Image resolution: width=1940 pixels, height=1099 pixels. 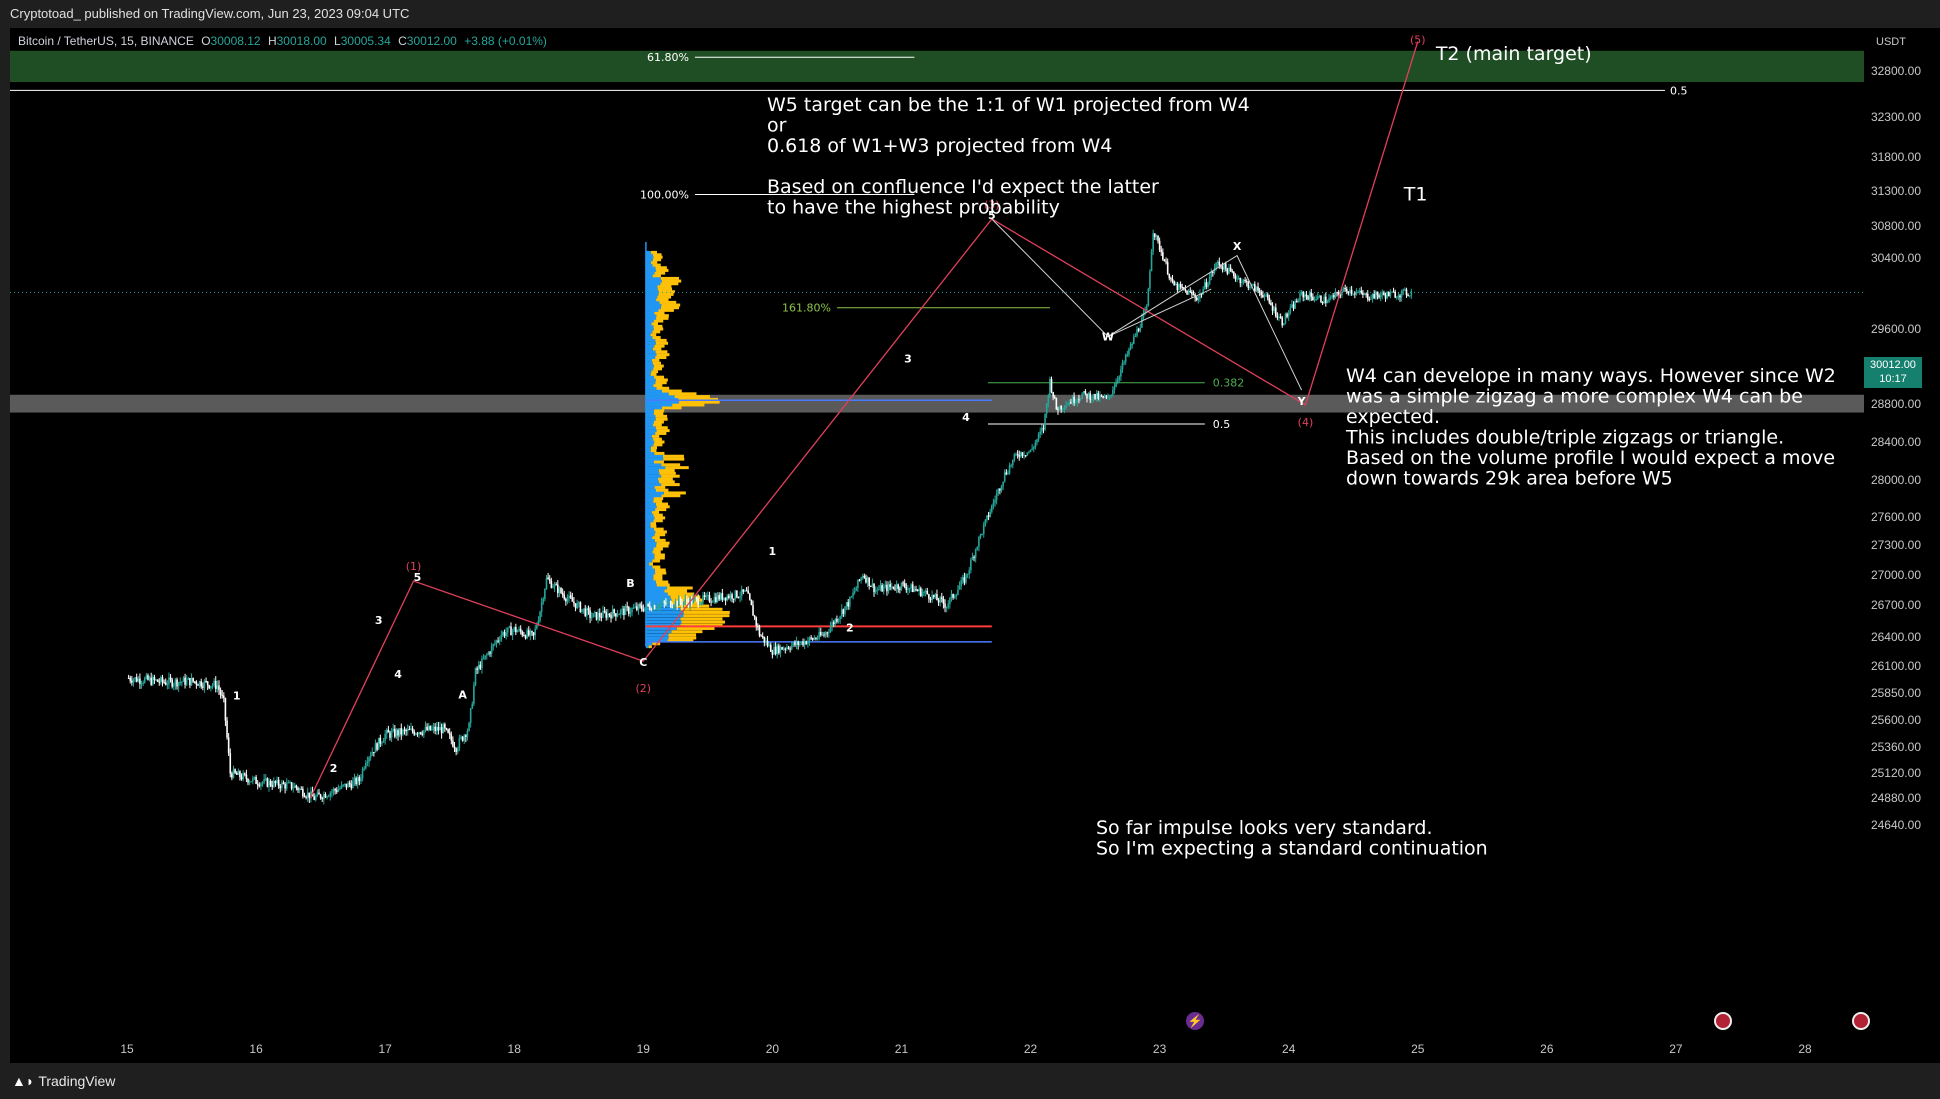 What do you see at coordinates (106, 41) in the screenshot?
I see `symbol-name: Bitcoin / TetherUS, 15, BINANCE` at bounding box center [106, 41].